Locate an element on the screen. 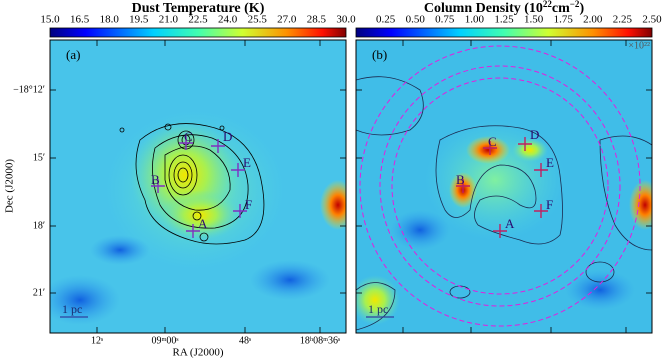  colorbar-tick-label: 0.75 is located at coordinates (445, 20).